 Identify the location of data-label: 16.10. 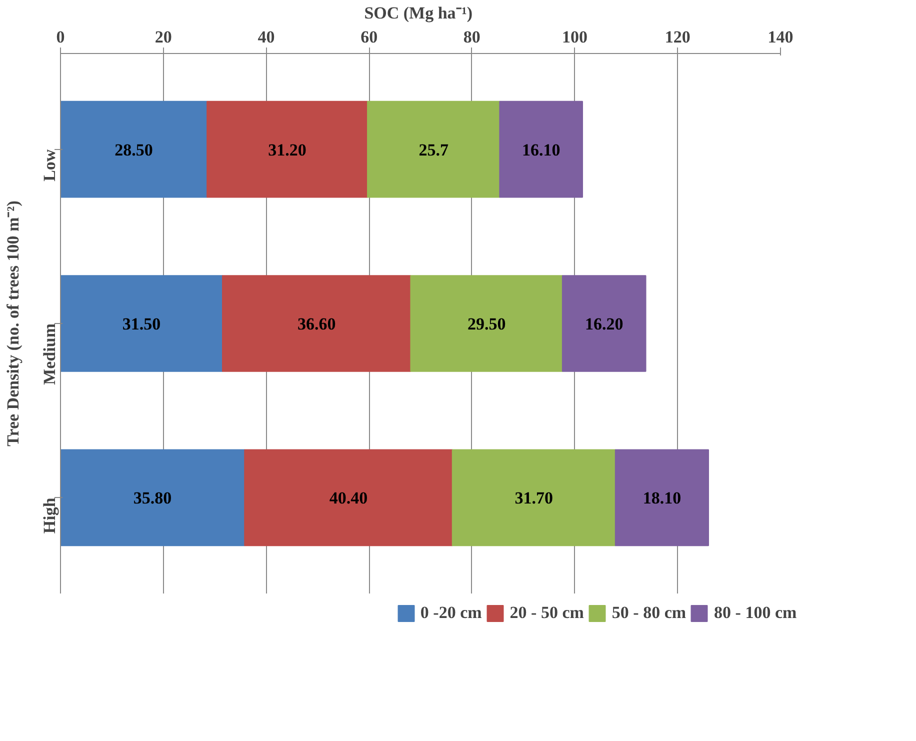
(541, 150).